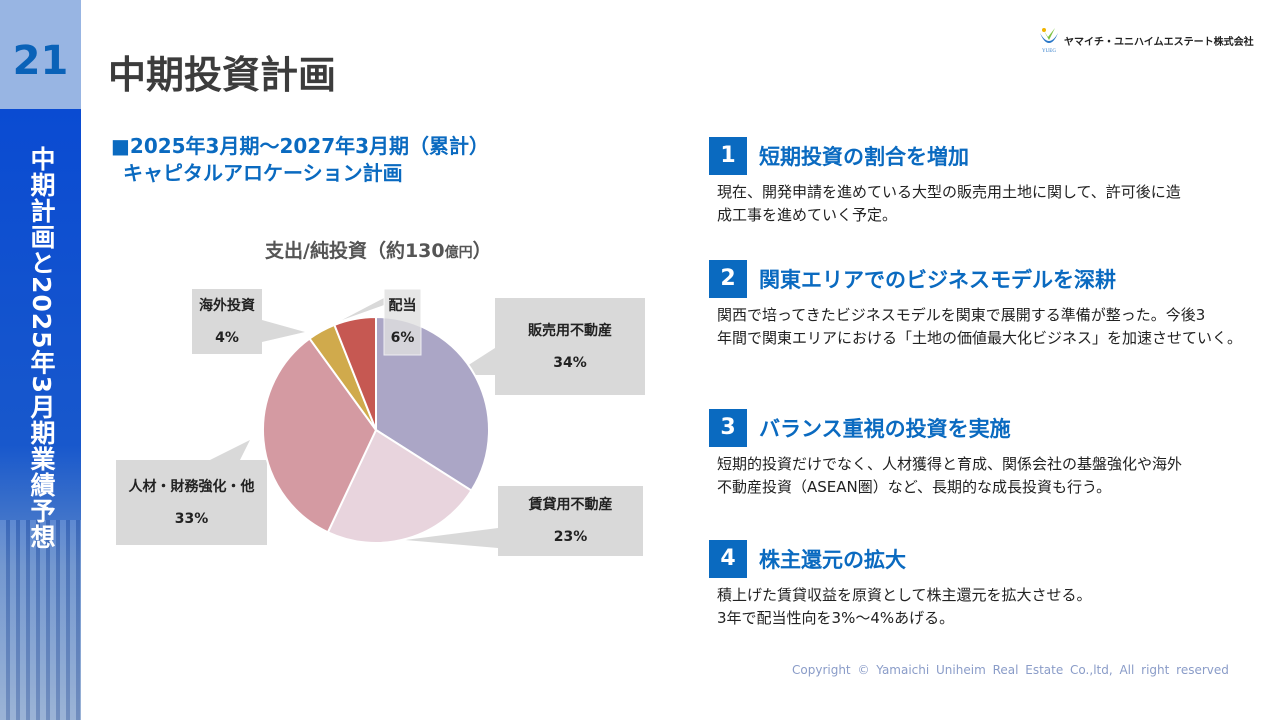  Describe the element at coordinates (227, 305) in the screenshot. I see `slice-label: 海外投資` at that location.